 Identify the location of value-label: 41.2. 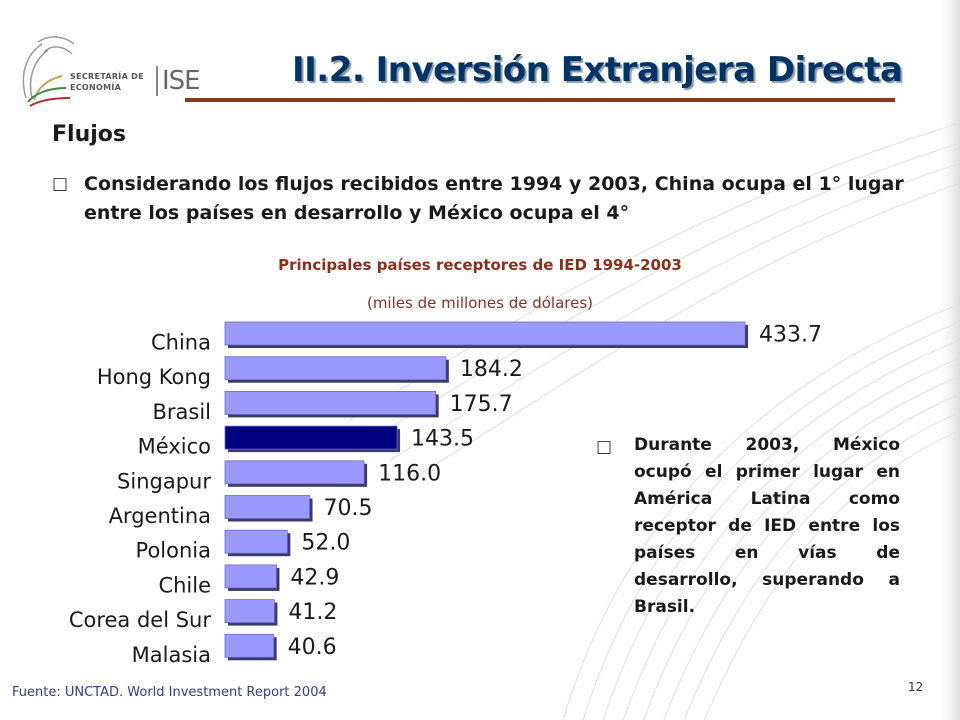
(312, 612).